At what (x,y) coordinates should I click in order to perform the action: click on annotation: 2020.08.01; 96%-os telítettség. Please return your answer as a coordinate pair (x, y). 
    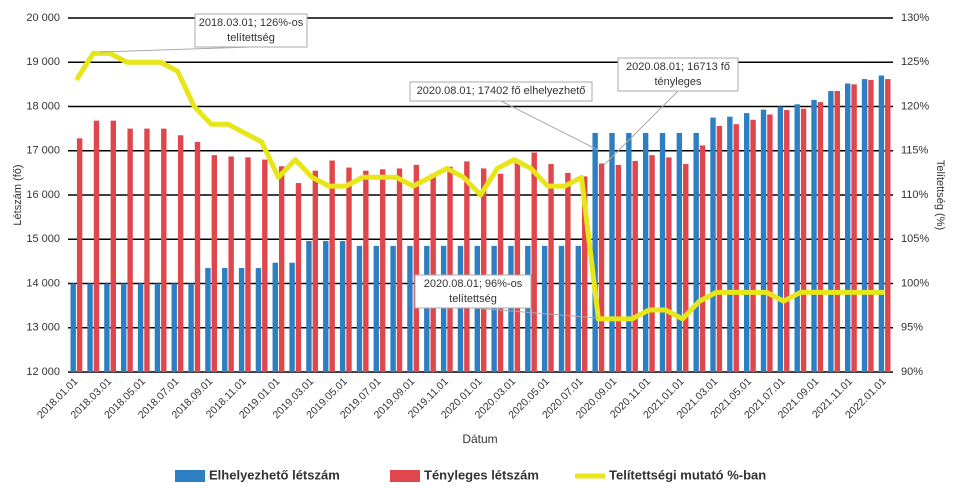
    Looking at the image, I should click on (506, 296).